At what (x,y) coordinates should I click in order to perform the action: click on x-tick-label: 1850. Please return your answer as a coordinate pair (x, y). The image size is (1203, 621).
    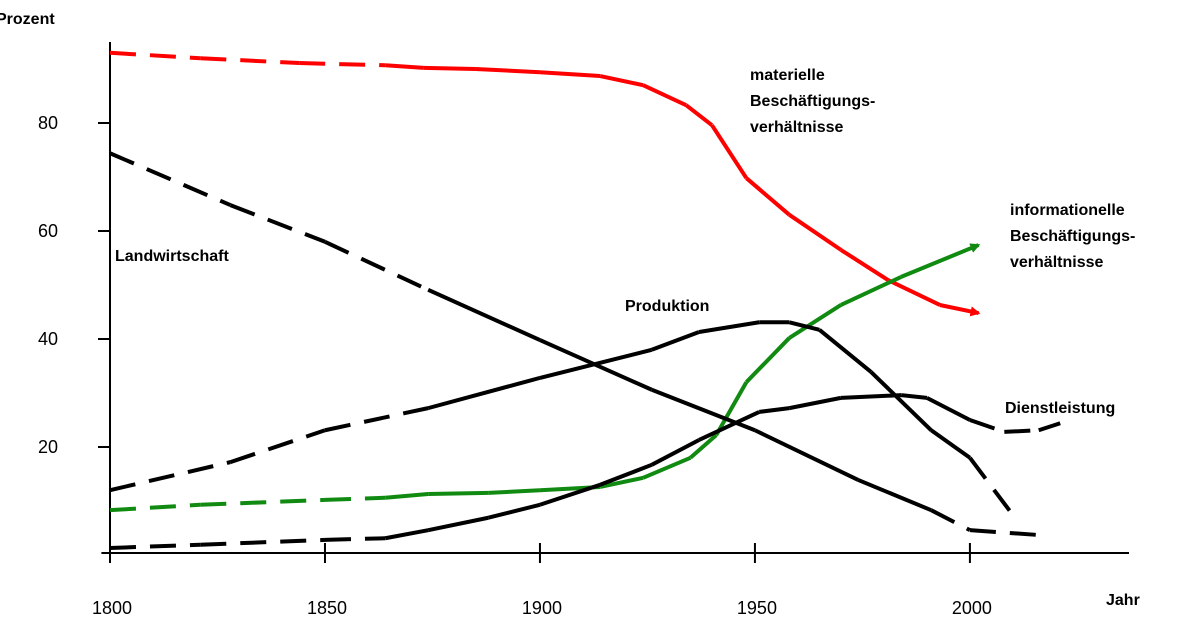
    Looking at the image, I should click on (327, 608).